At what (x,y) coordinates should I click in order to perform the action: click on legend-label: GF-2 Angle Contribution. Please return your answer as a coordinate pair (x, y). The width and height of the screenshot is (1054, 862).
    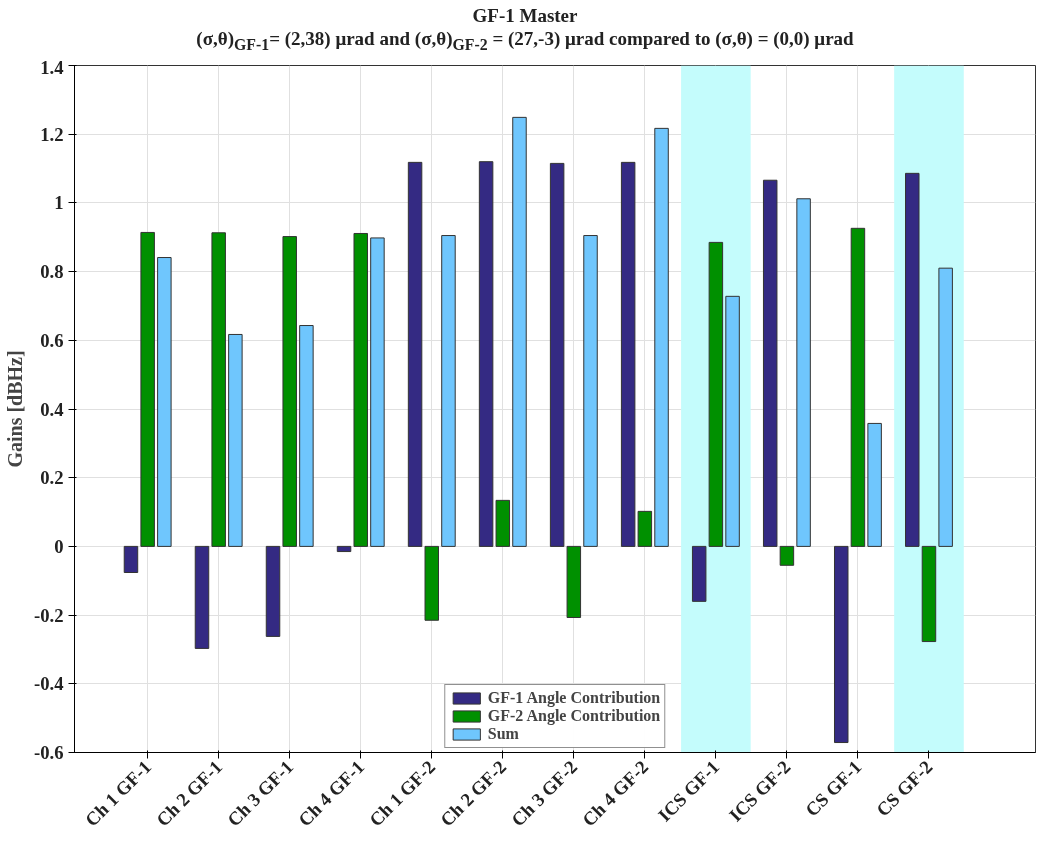
    Looking at the image, I should click on (574, 715).